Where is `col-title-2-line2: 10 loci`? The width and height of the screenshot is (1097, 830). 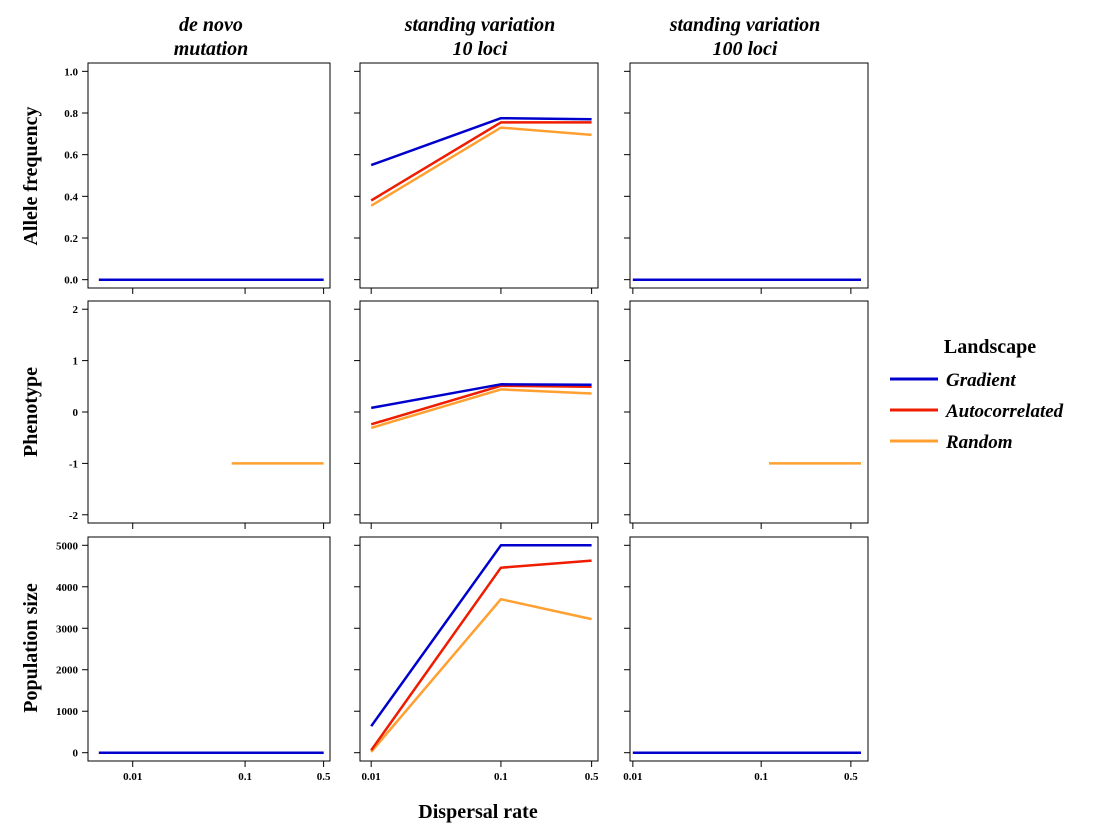 col-title-2-line2: 10 loci is located at coordinates (480, 49).